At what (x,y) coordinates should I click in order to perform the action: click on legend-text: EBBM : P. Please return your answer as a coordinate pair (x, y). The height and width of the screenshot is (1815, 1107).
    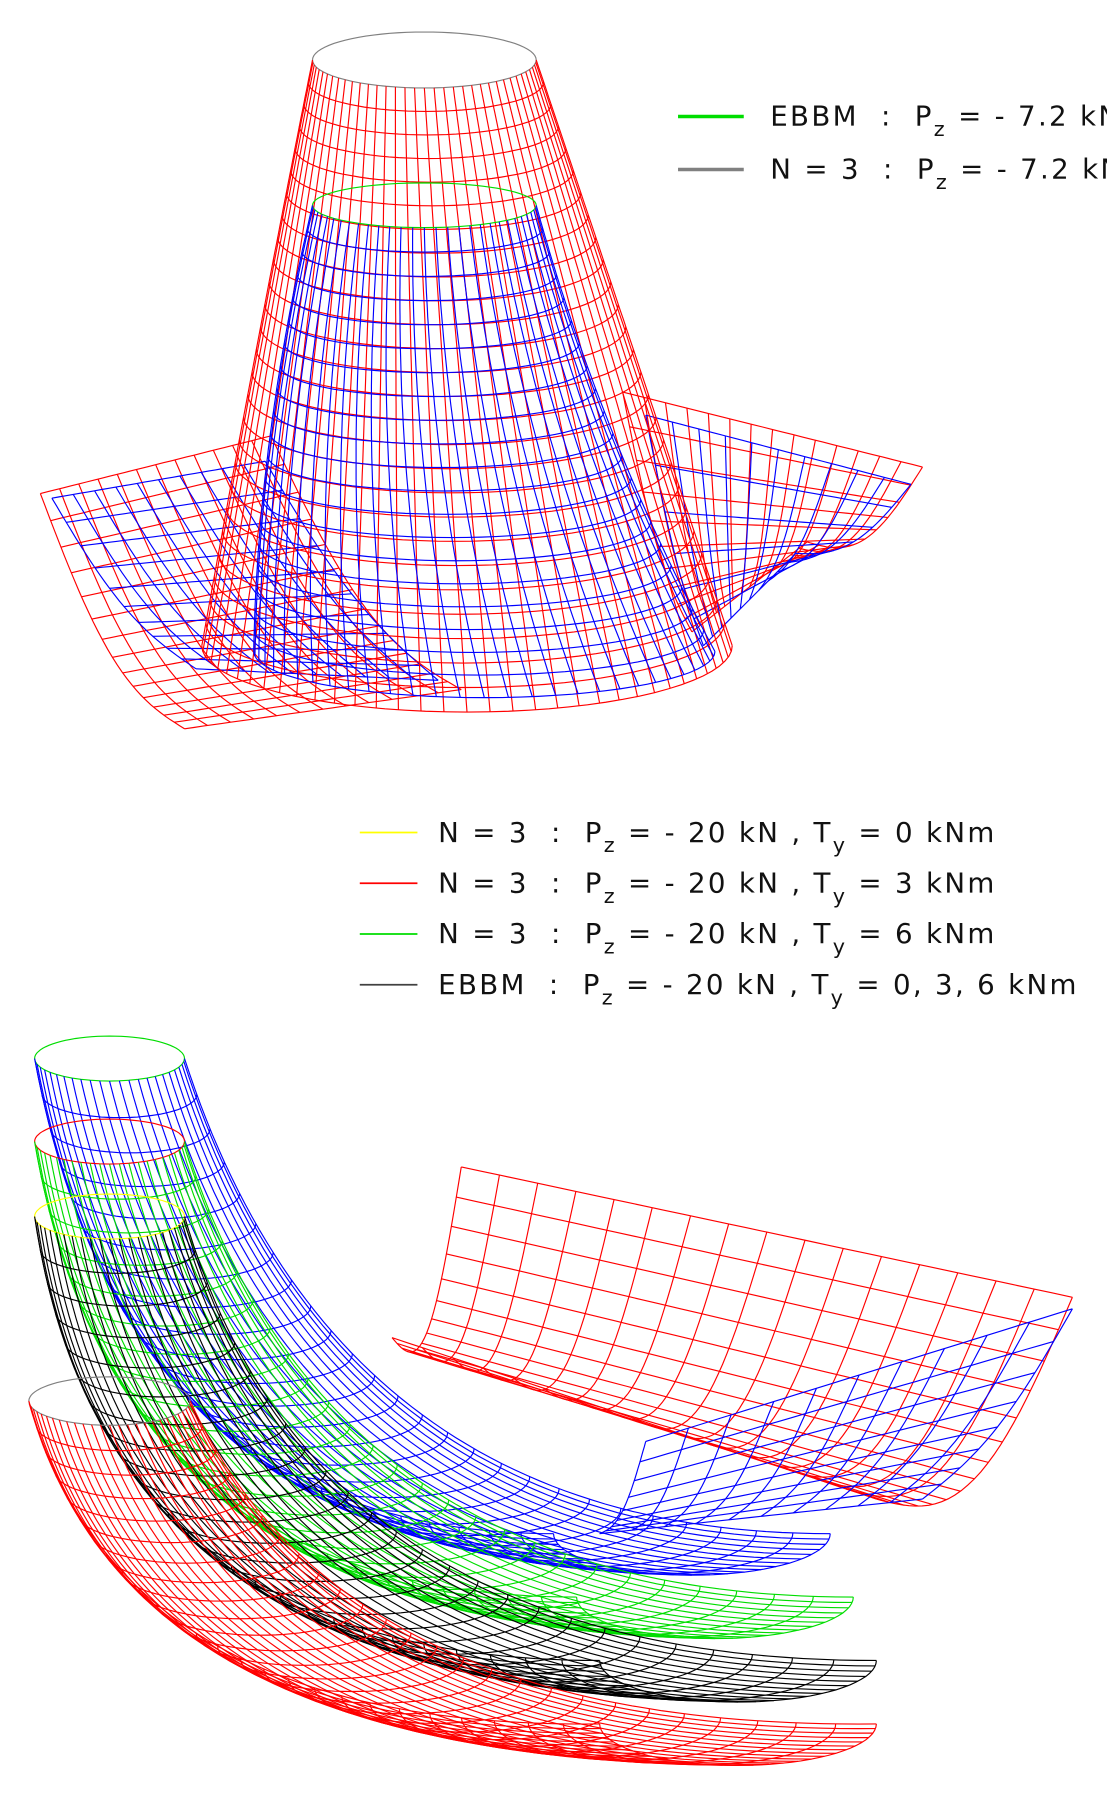
    Looking at the image, I should click on (520, 984).